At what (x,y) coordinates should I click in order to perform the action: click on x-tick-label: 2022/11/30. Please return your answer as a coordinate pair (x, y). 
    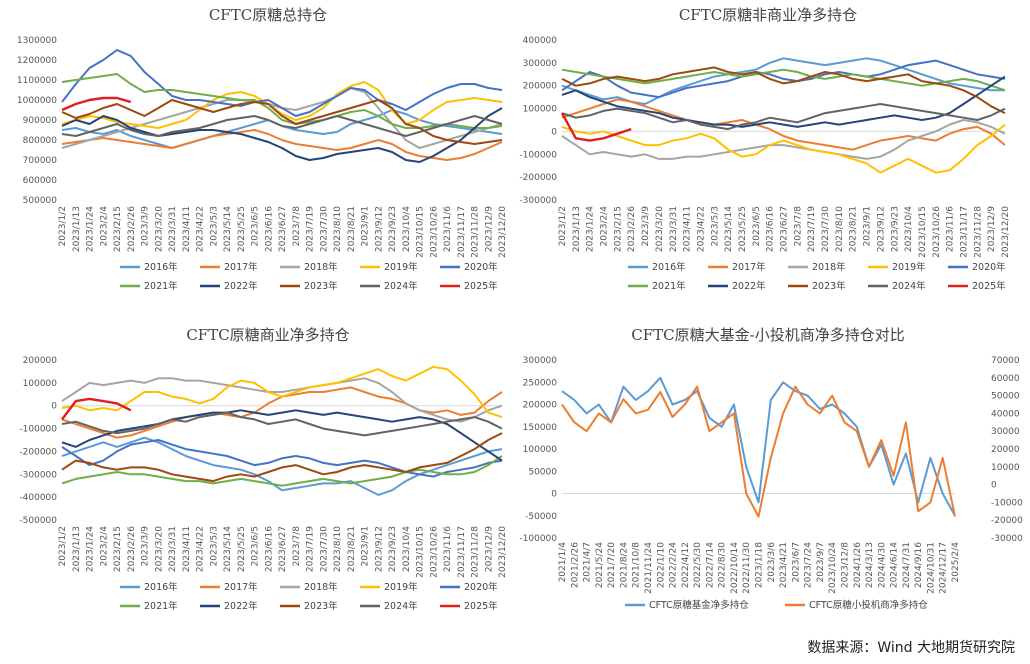
    Looking at the image, I should click on (747, 568).